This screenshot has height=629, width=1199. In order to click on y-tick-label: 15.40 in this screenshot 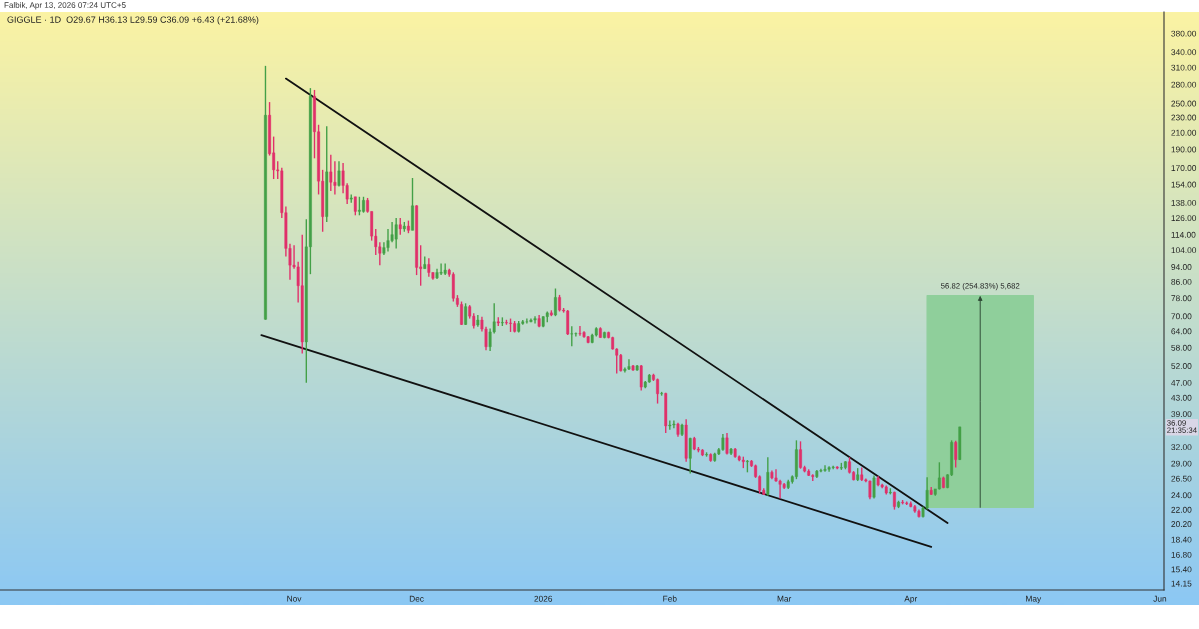, I will do `click(1181, 569)`.